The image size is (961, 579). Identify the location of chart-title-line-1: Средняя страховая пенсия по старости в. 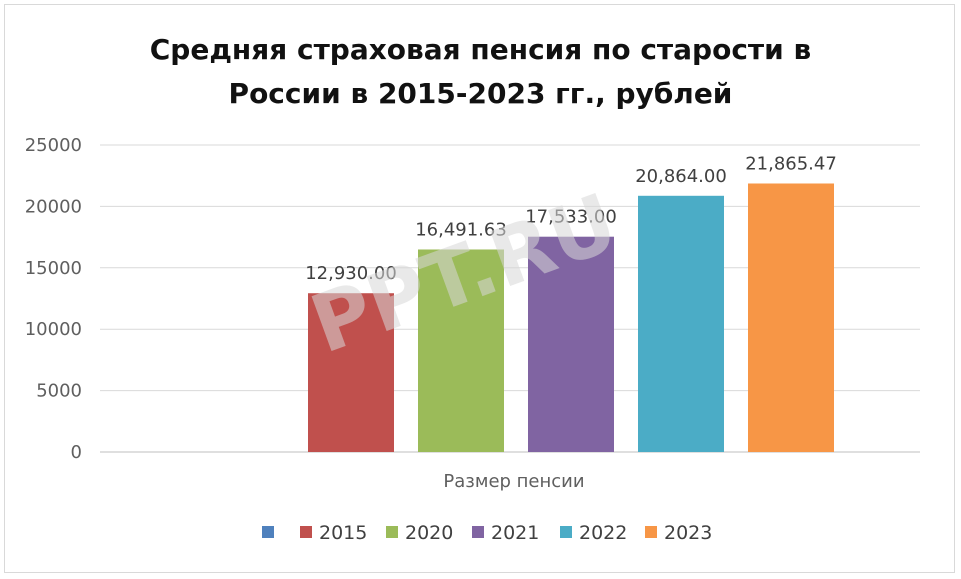
(480, 49).